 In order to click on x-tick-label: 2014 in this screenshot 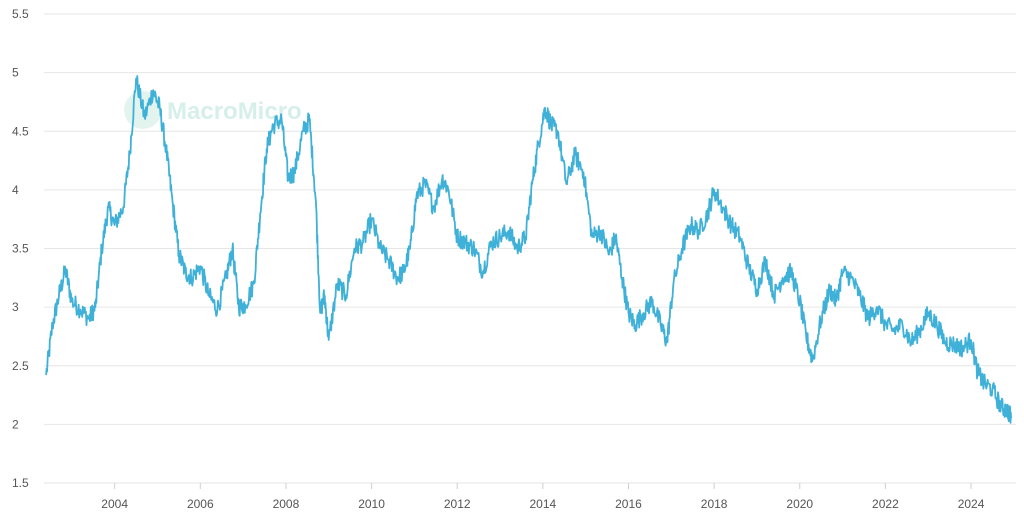, I will do `click(542, 504)`.